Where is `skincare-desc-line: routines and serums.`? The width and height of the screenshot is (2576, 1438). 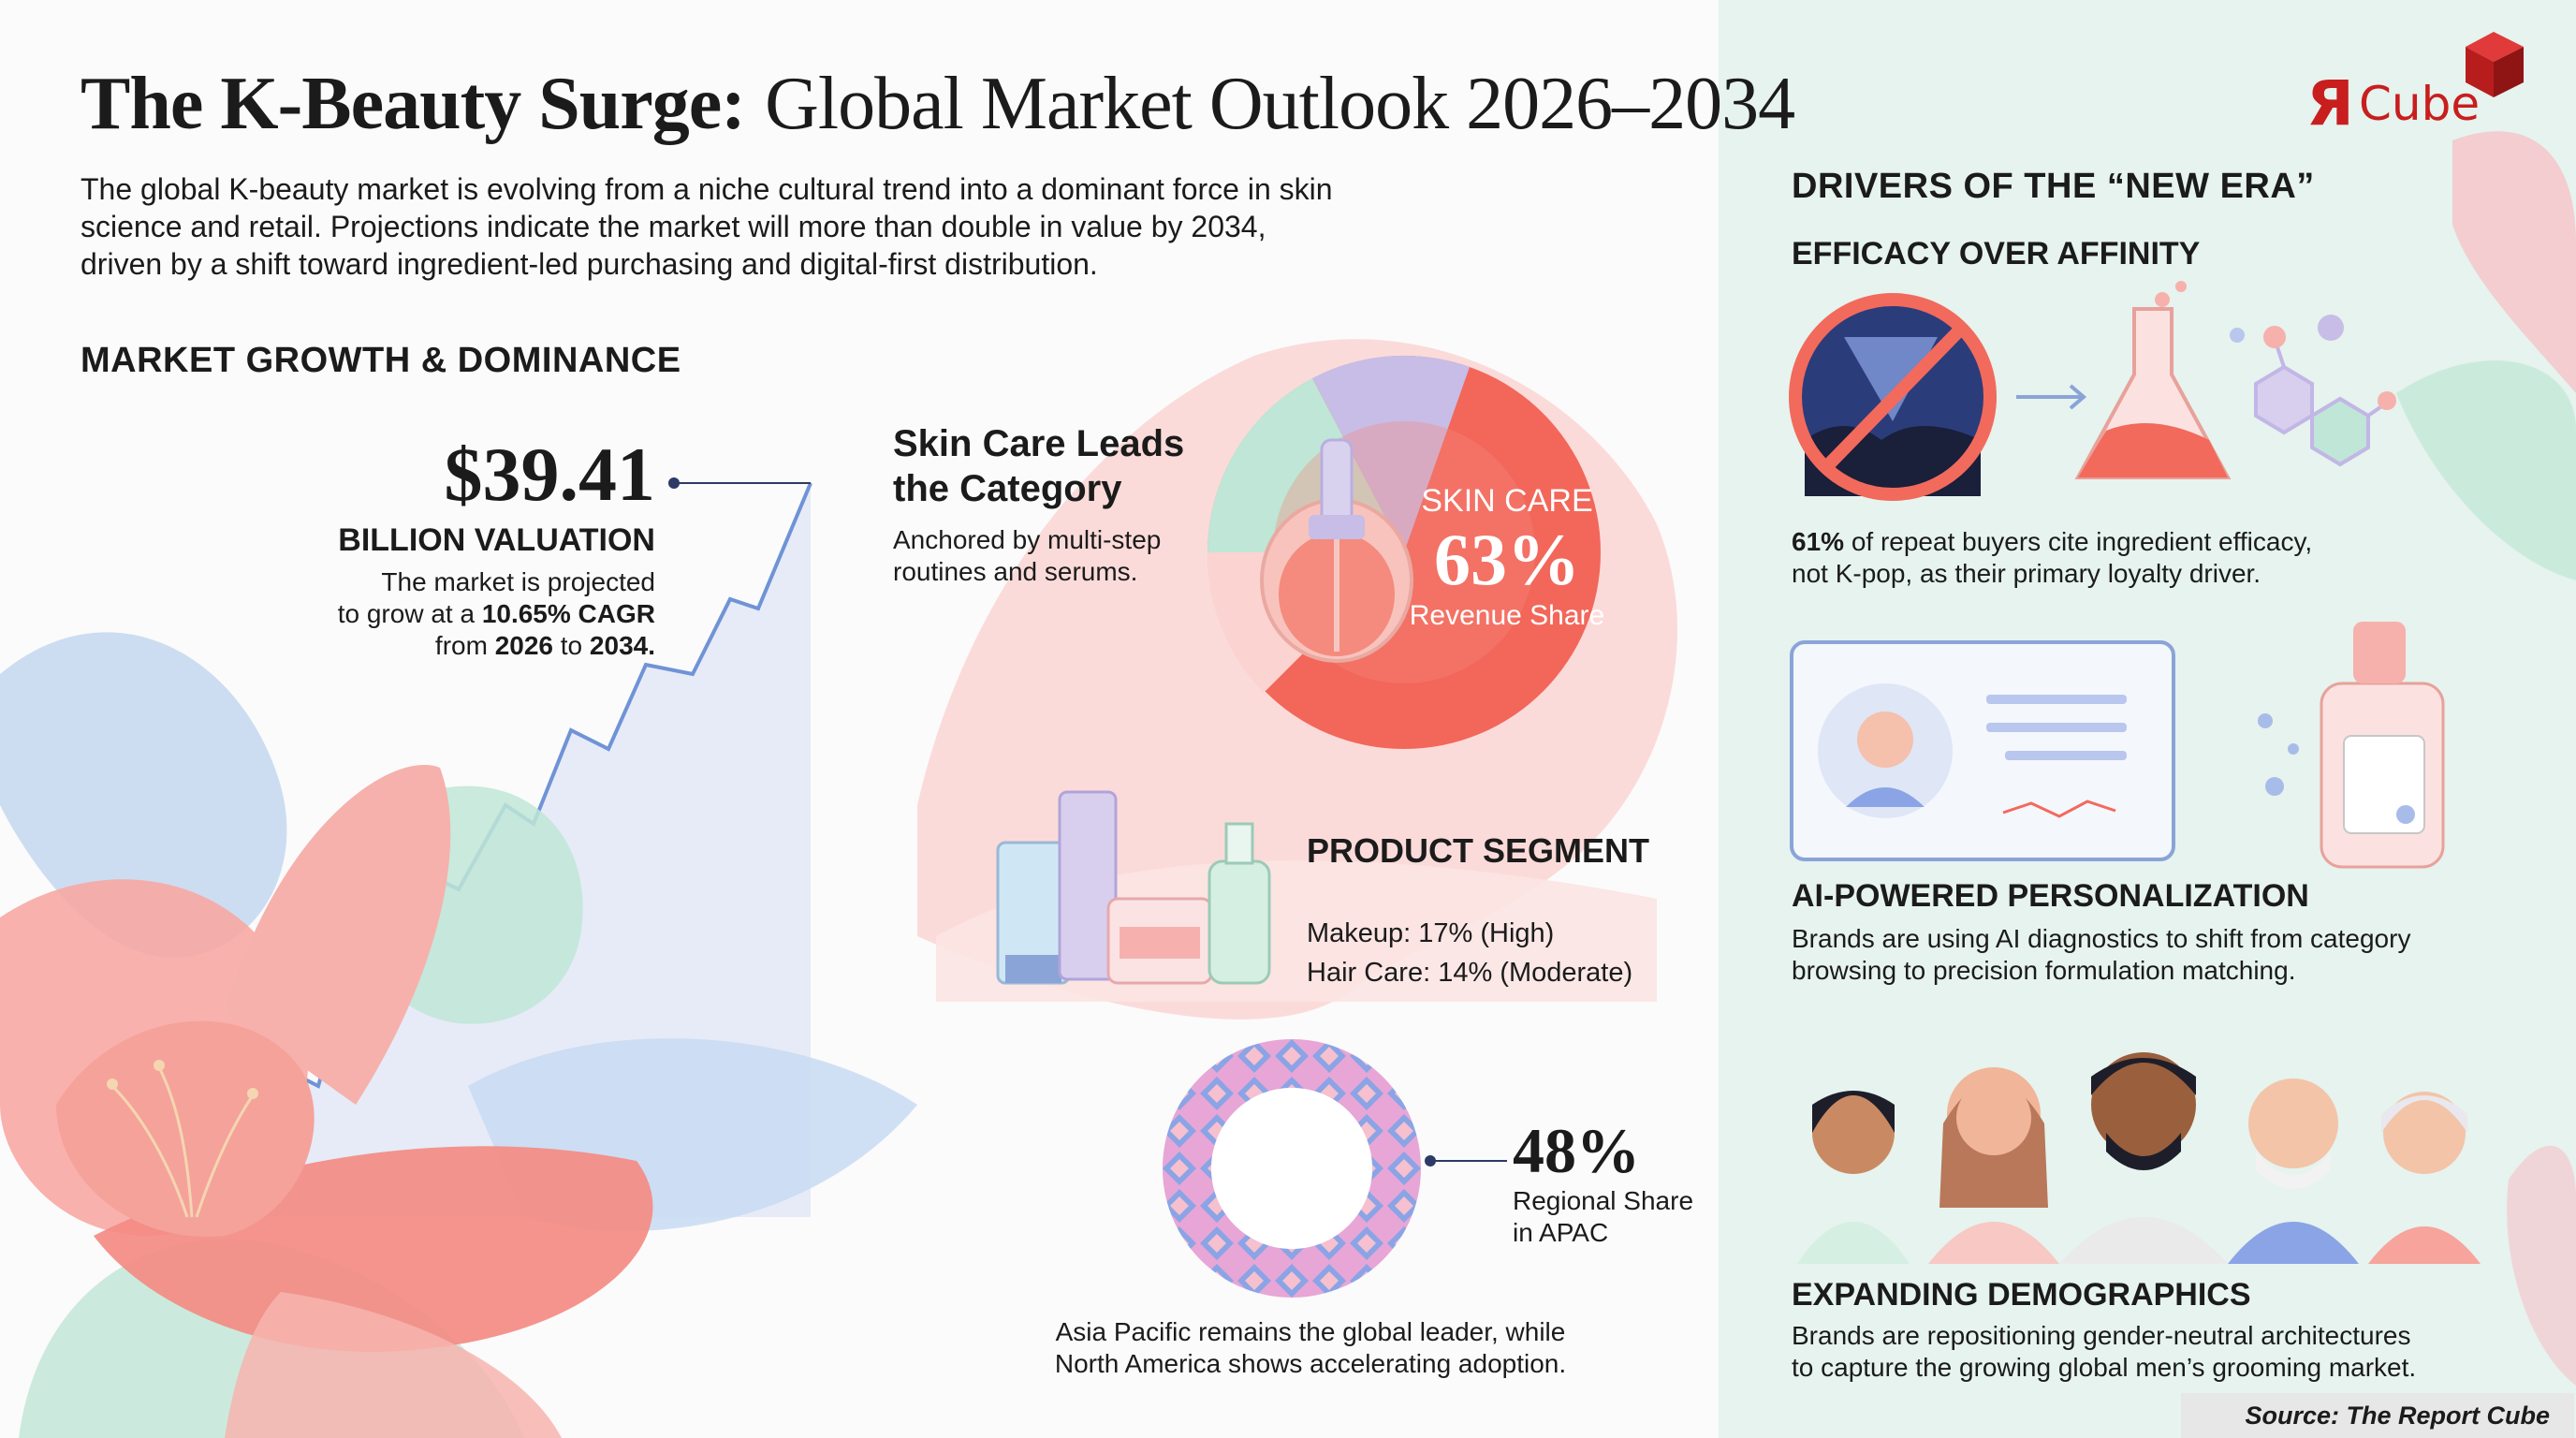 skincare-desc-line: routines and serums. is located at coordinates (1016, 571).